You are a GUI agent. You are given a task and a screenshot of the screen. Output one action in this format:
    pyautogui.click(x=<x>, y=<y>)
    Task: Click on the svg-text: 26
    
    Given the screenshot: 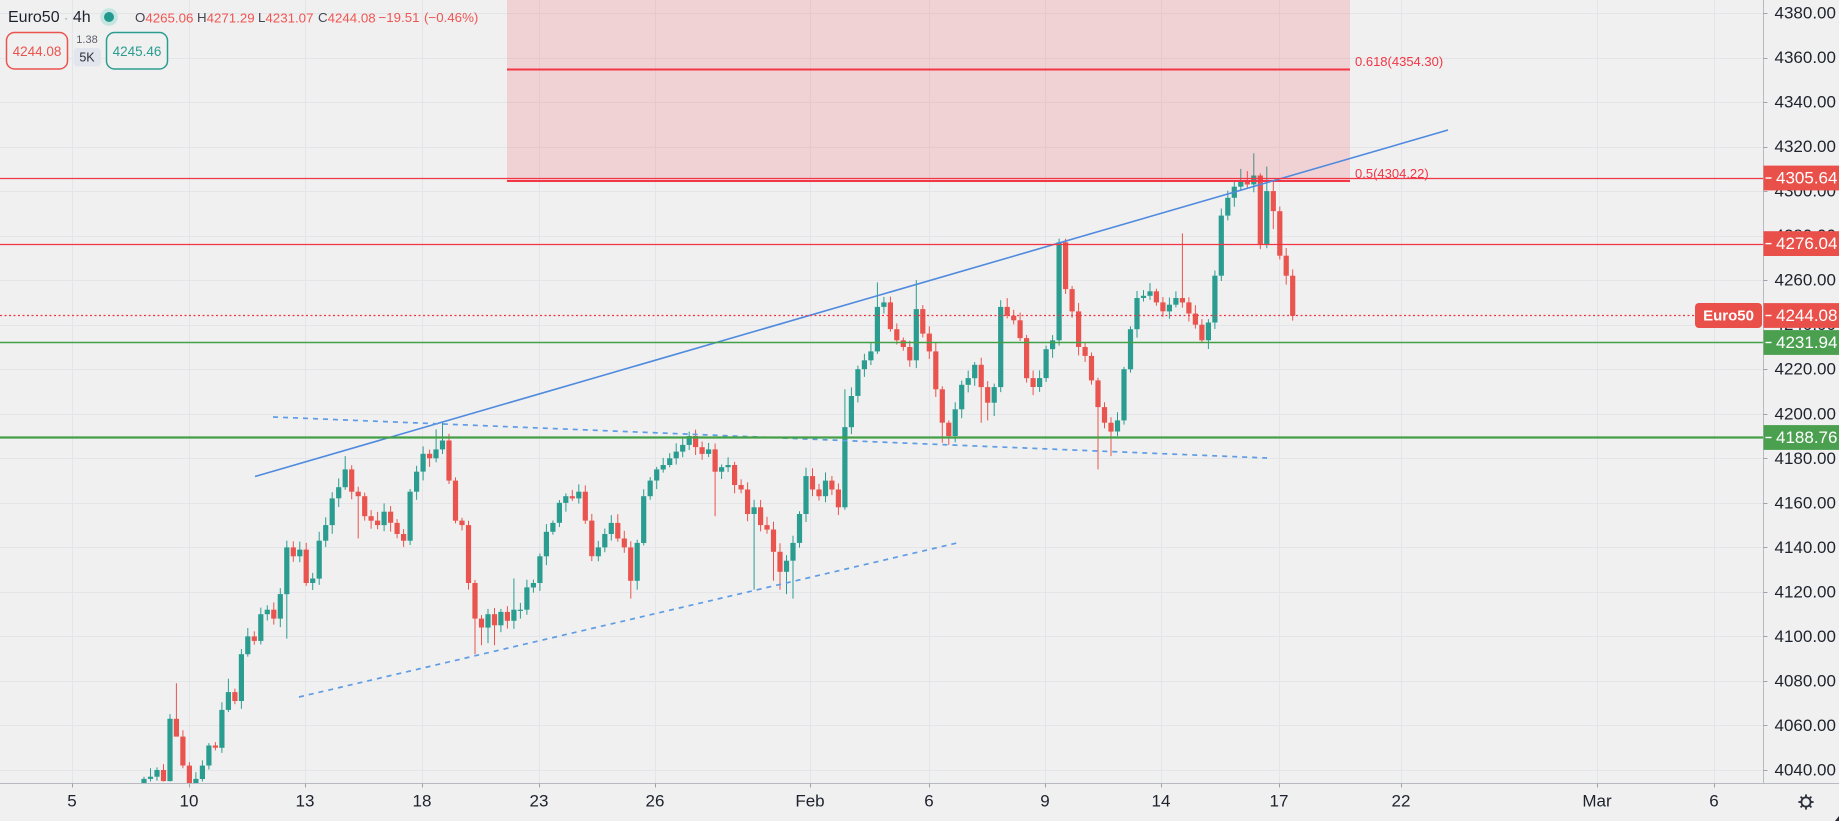 What is the action you would take?
    pyautogui.click(x=655, y=801)
    